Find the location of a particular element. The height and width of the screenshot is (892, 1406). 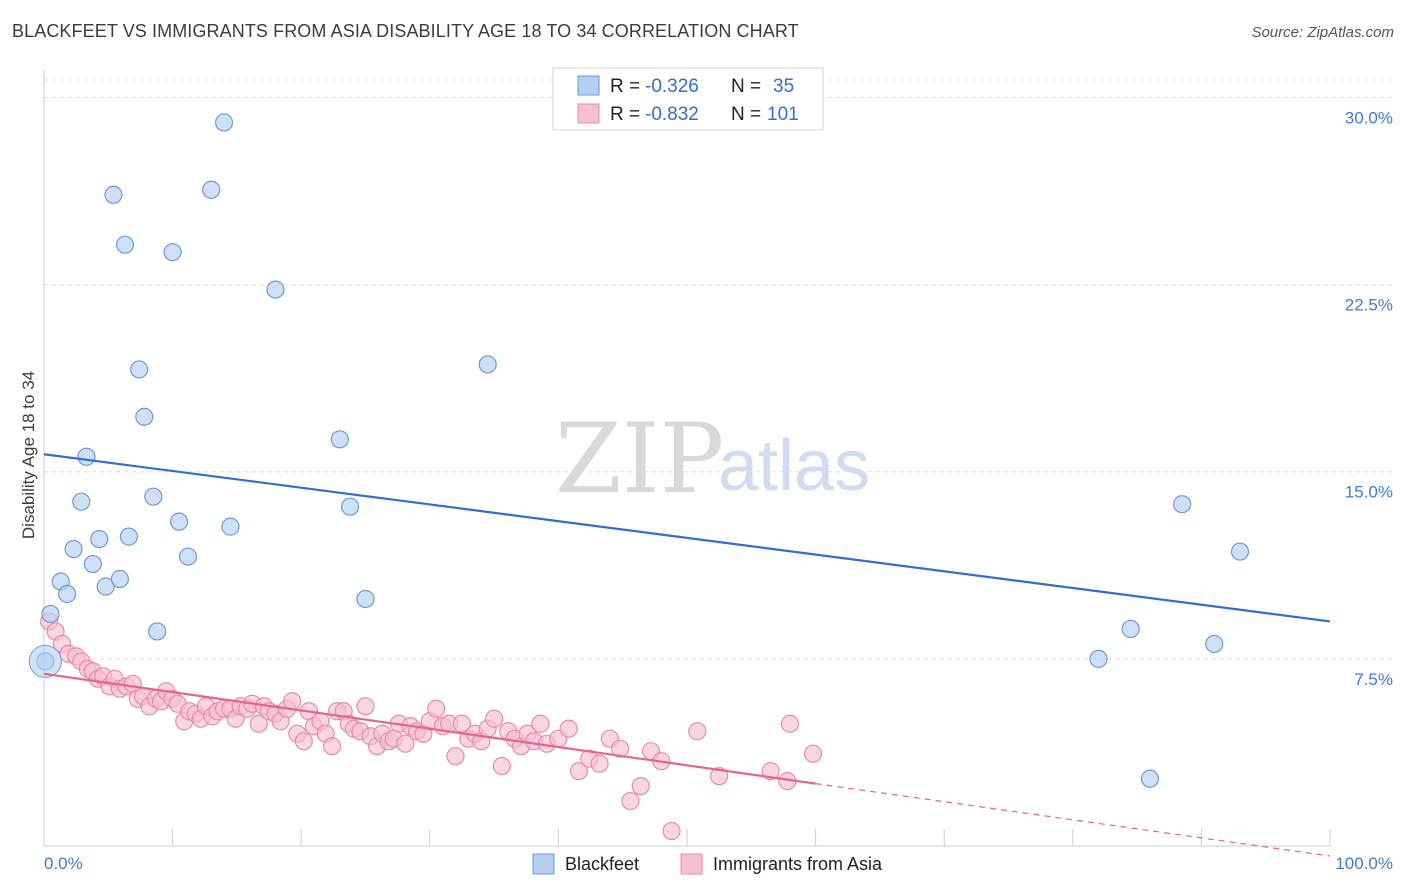

x-axis-ticks is located at coordinates (687, 837).